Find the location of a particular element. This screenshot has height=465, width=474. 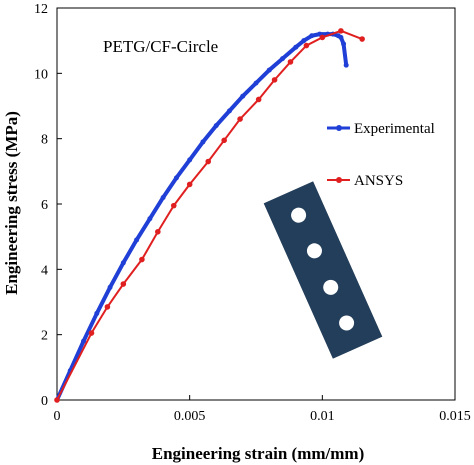

legend-label-experimental: Experimental is located at coordinates (394, 129).